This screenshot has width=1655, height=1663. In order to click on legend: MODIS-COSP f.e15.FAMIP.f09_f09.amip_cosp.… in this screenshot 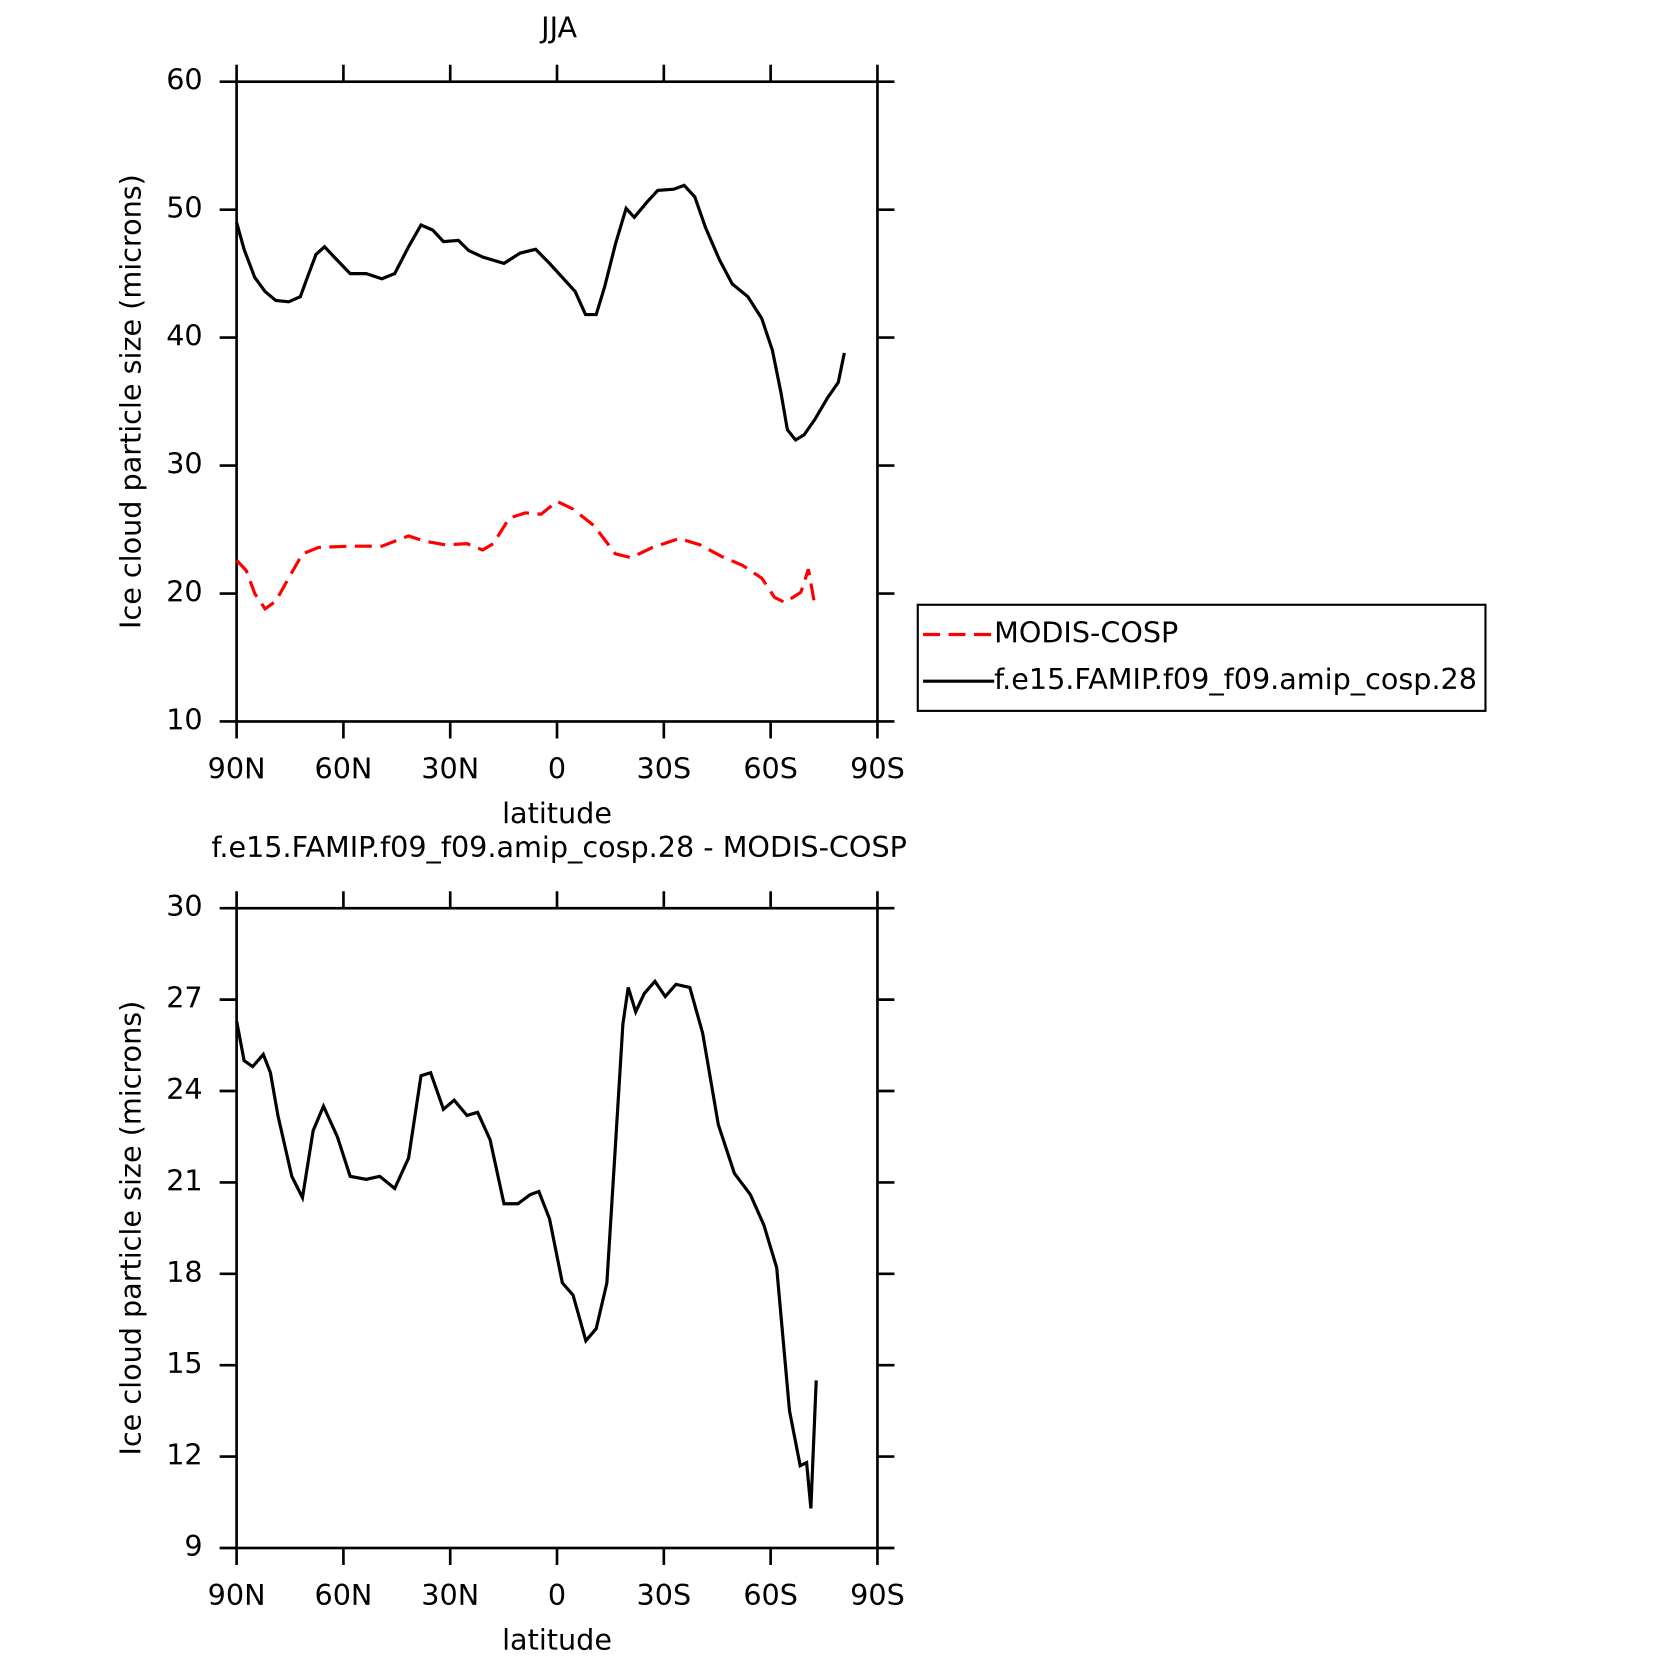, I will do `click(1201, 657)`.